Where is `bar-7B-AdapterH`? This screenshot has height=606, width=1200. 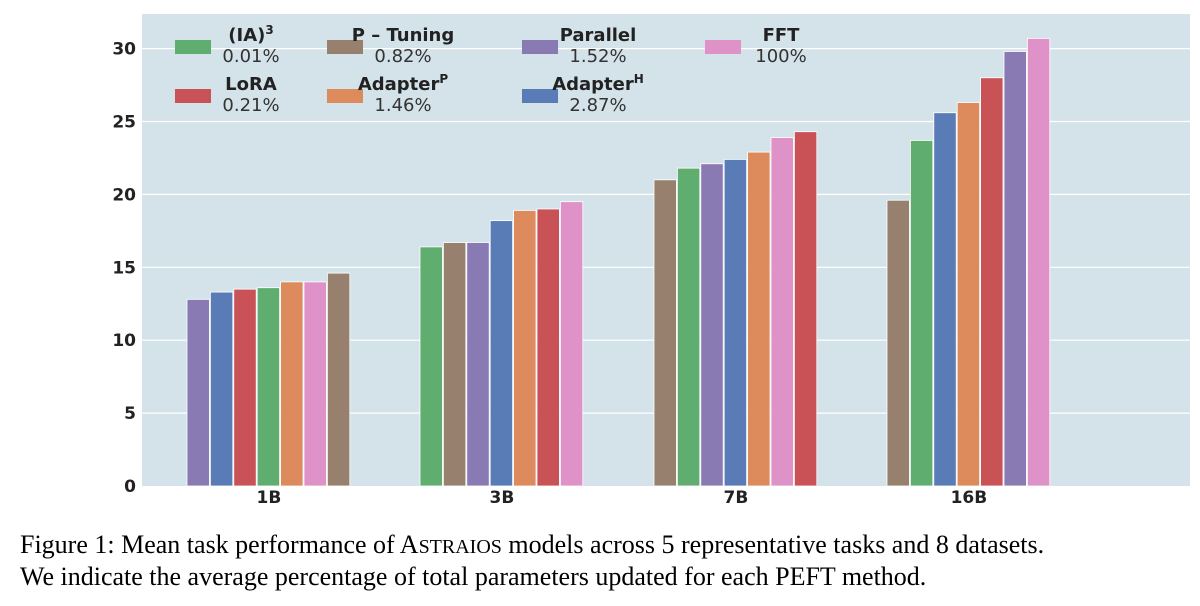
bar-7B-AdapterH is located at coordinates (735, 323).